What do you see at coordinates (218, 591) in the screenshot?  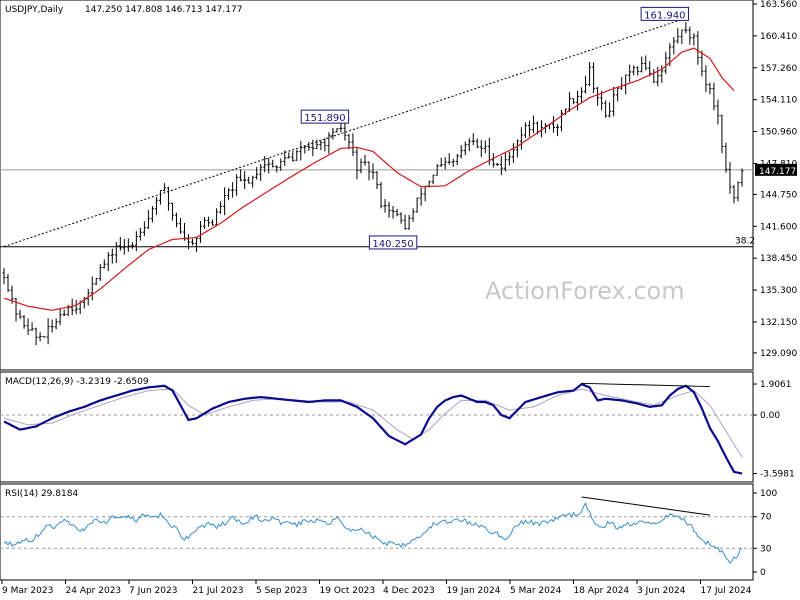 I see `x-tick-label: 21 Jul 2023` at bounding box center [218, 591].